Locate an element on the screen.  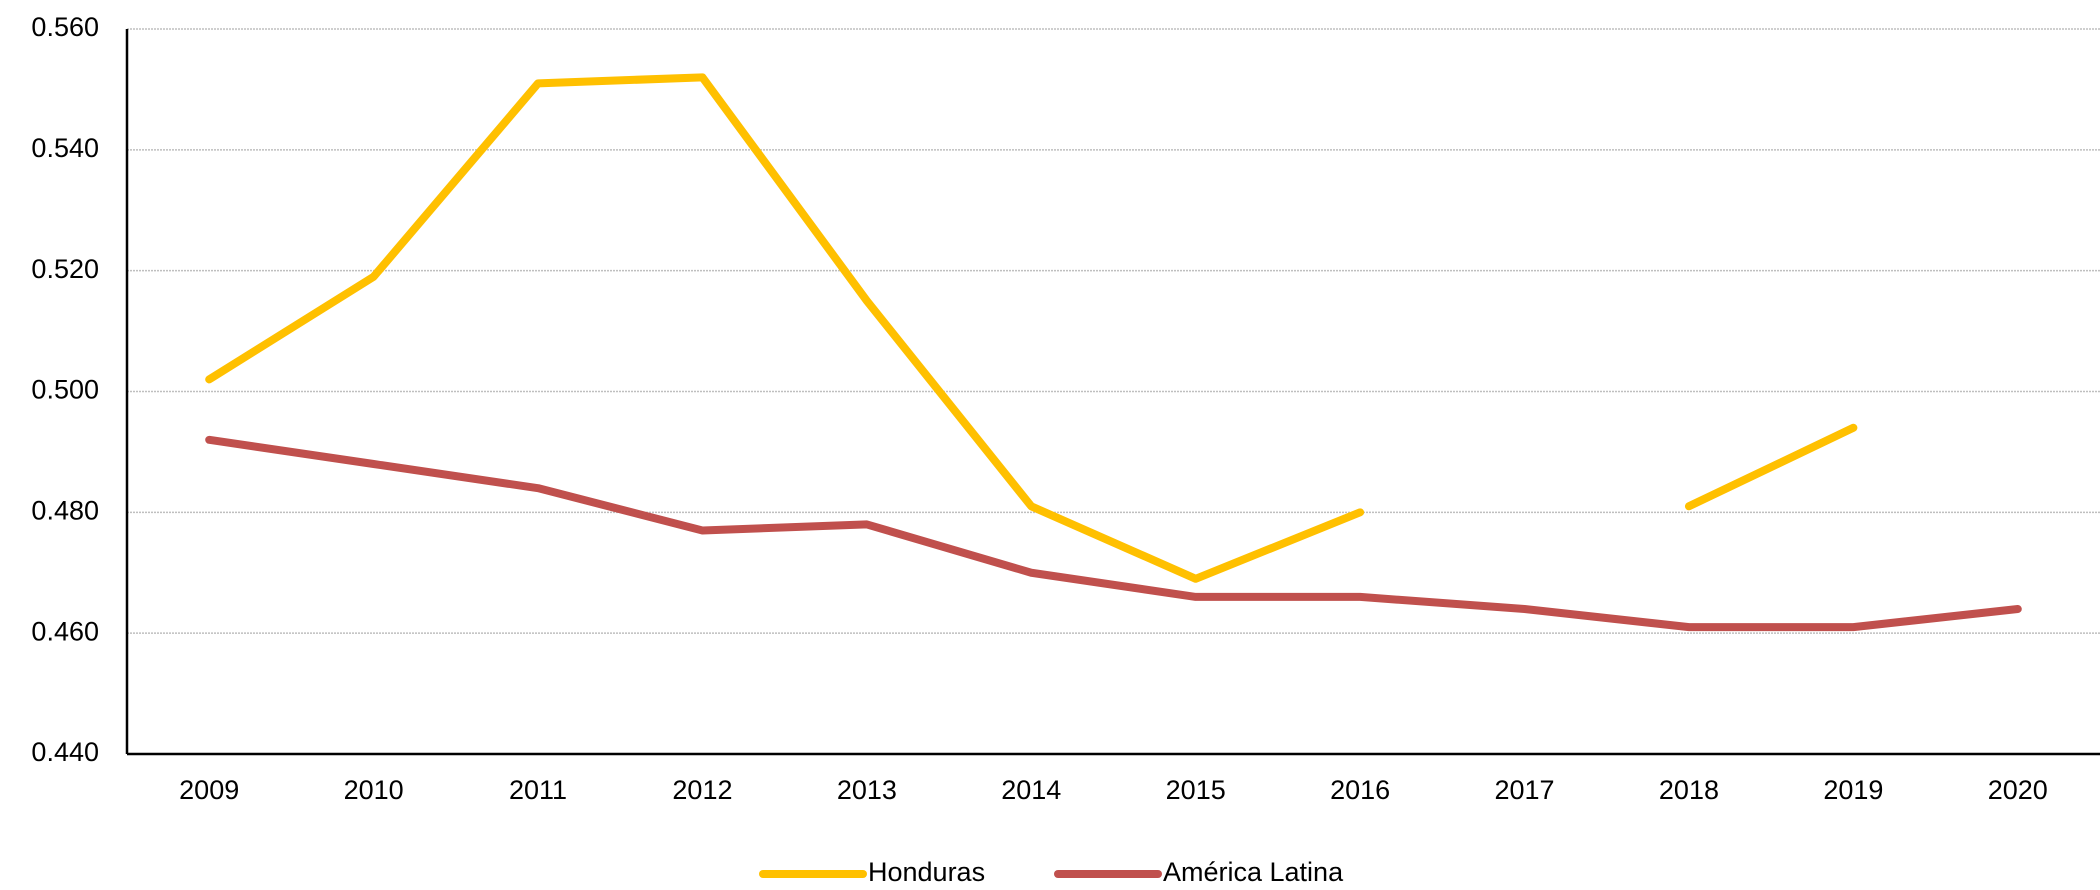
y-tick-label: 0.480 is located at coordinates (65, 510).